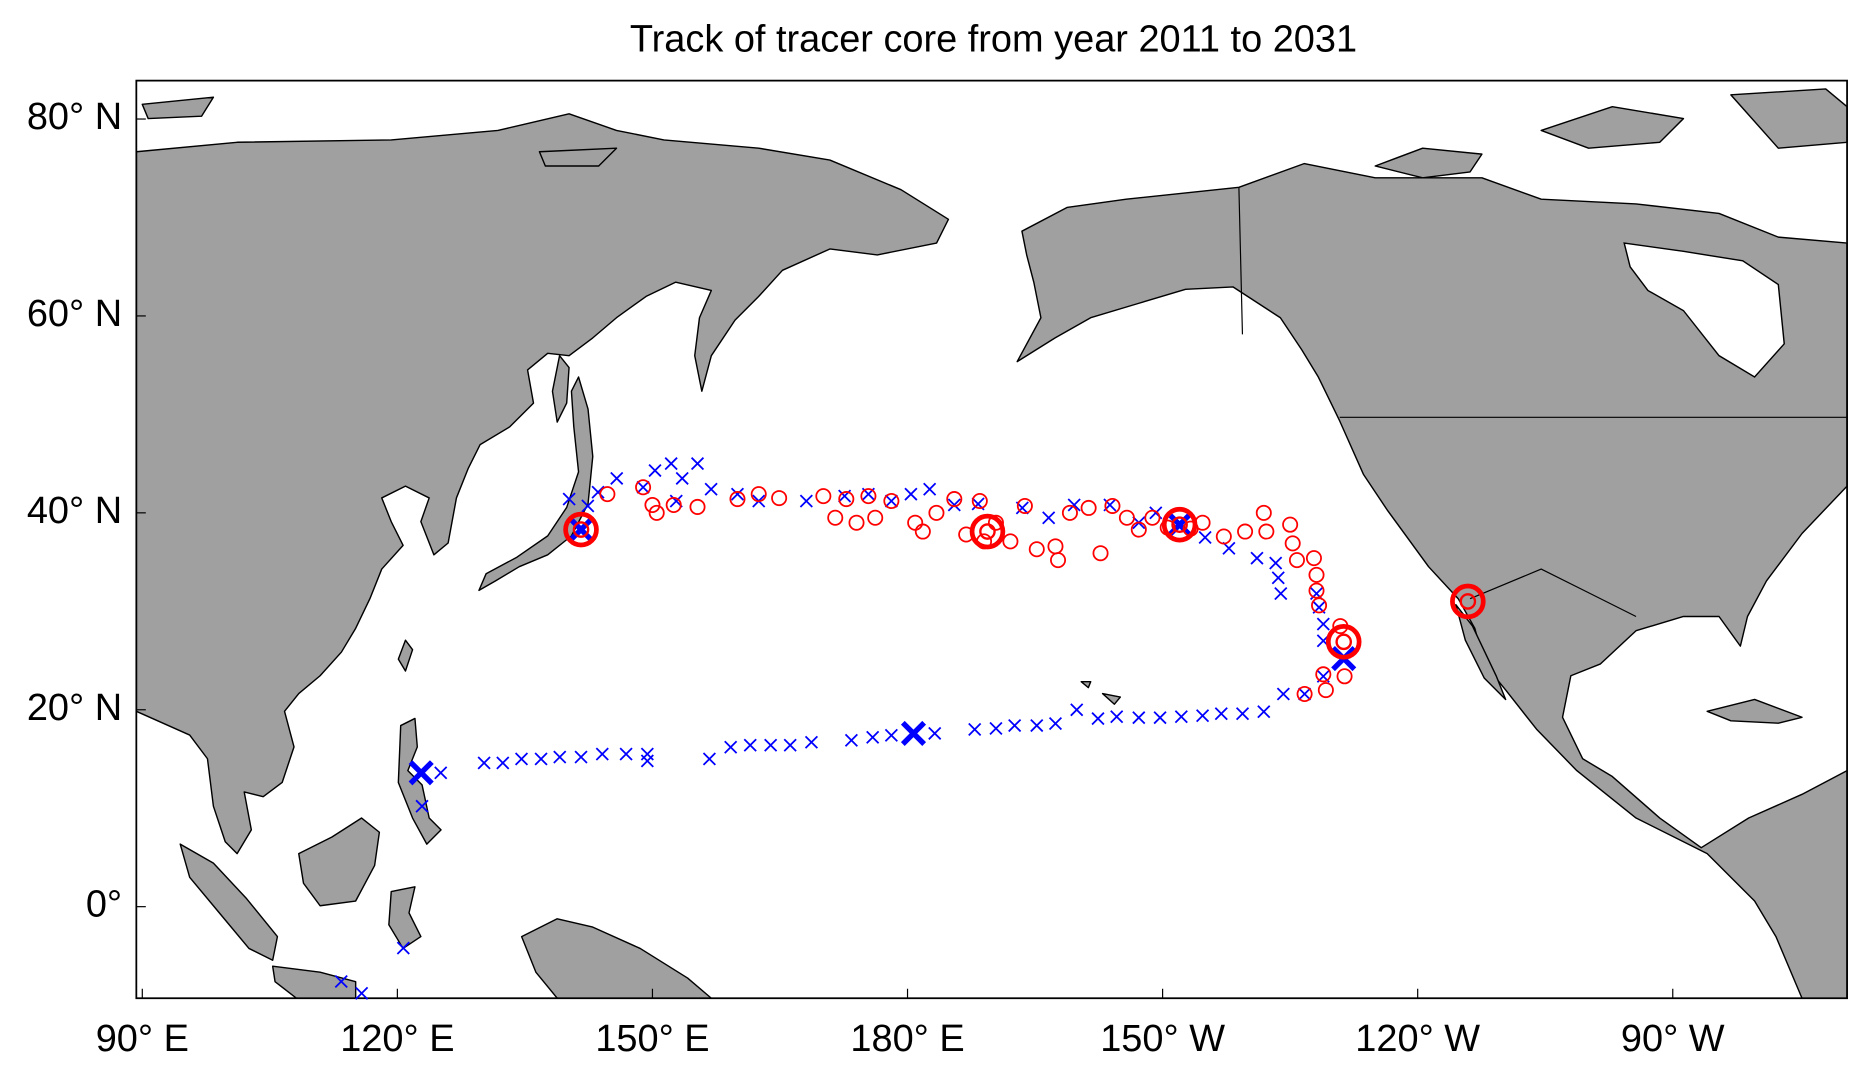  Describe the element at coordinates (104, 905) in the screenshot. I see `y-tick-label: 0°` at that location.